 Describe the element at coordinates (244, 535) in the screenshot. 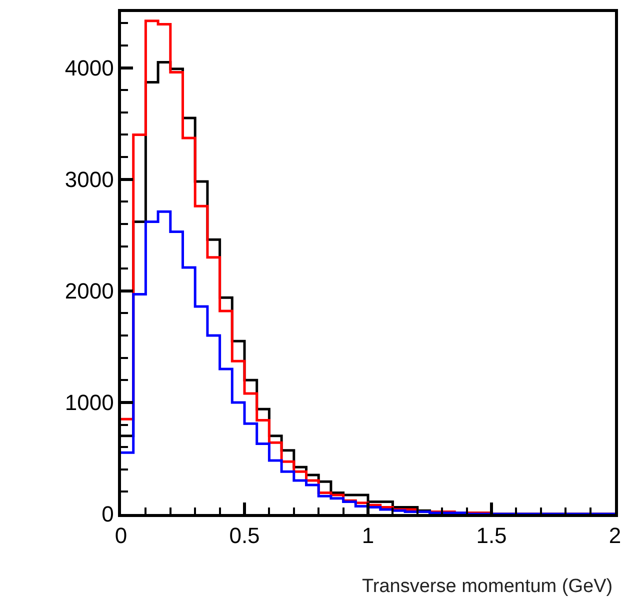

I see `x-tick-label: 0.5` at that location.